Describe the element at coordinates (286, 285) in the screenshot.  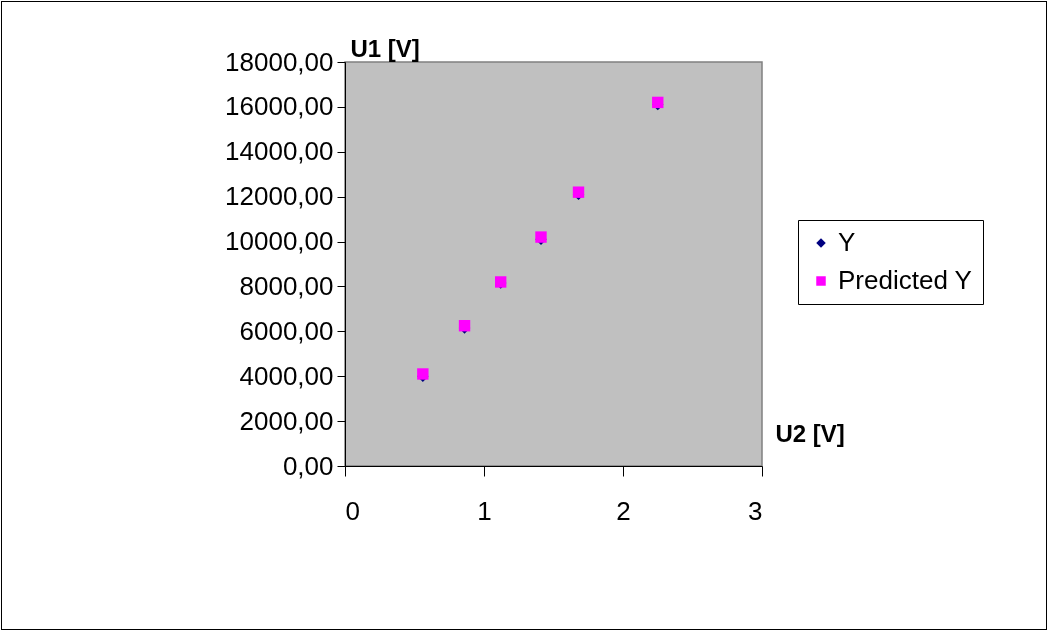
I see `y-tick-label: 8000,00` at that location.